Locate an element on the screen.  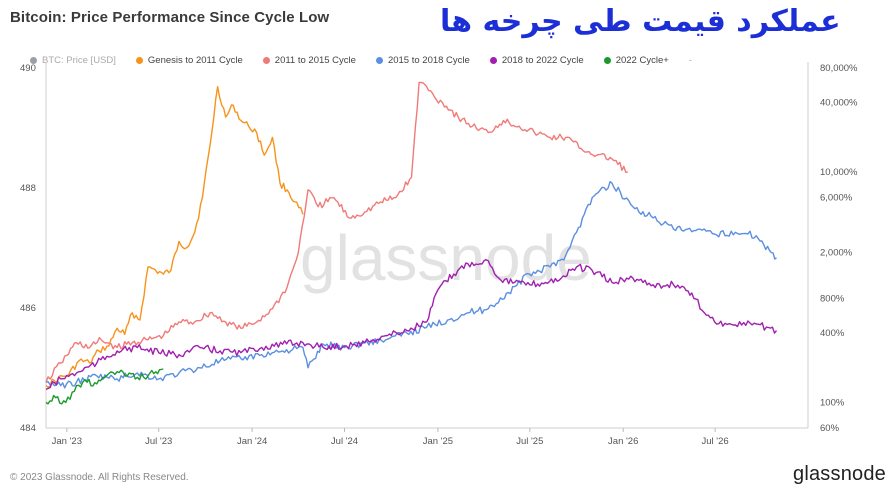
series-line-2022-cycle- is located at coordinates (104, 386).